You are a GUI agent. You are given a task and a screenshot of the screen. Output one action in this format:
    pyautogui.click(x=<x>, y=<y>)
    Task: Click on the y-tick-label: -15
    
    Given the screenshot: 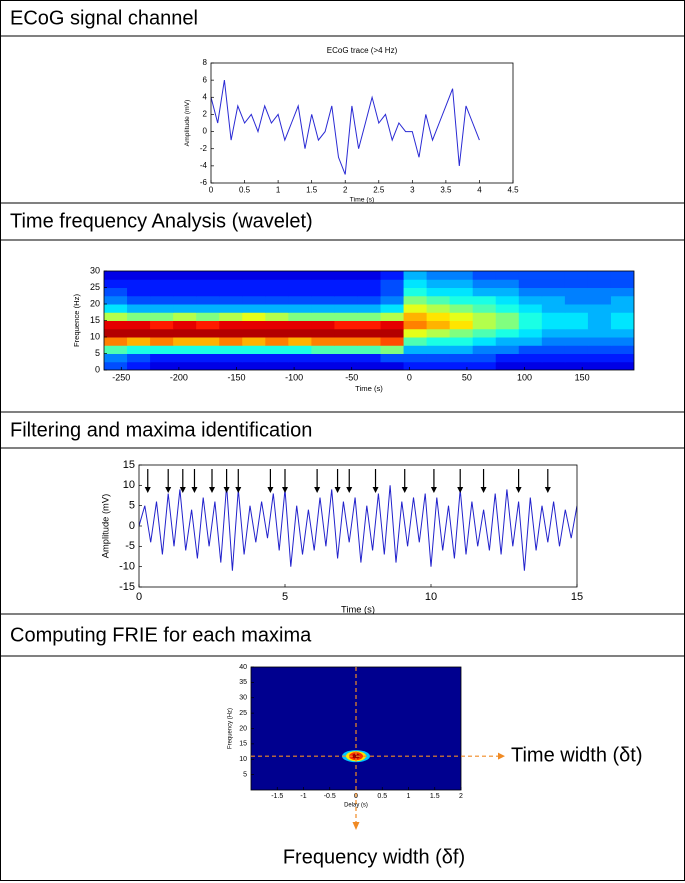 What is the action you would take?
    pyautogui.click(x=127, y=587)
    